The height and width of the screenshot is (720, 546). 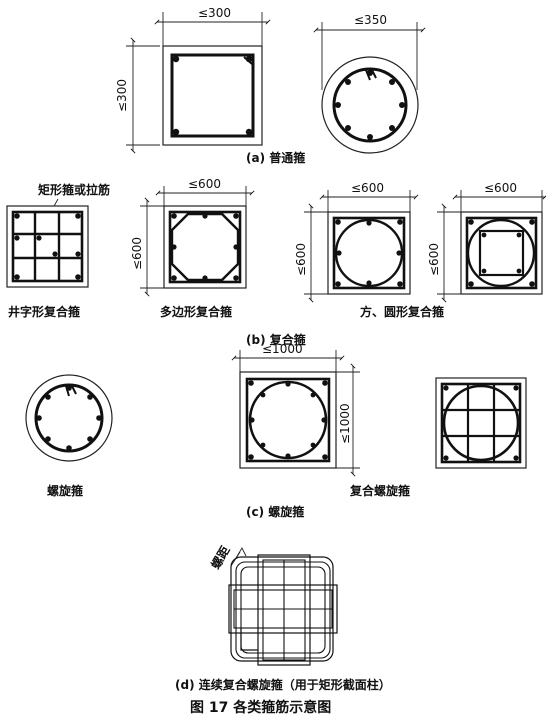 What do you see at coordinates (260, 707) in the screenshot?
I see `figure-title: 图 17 各类箍筋示意图` at bounding box center [260, 707].